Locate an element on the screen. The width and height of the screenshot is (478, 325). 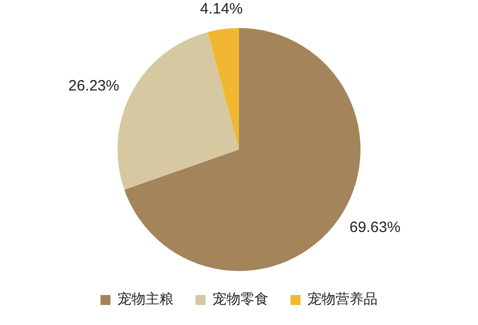
data-label: 4.14% is located at coordinates (221, 9).